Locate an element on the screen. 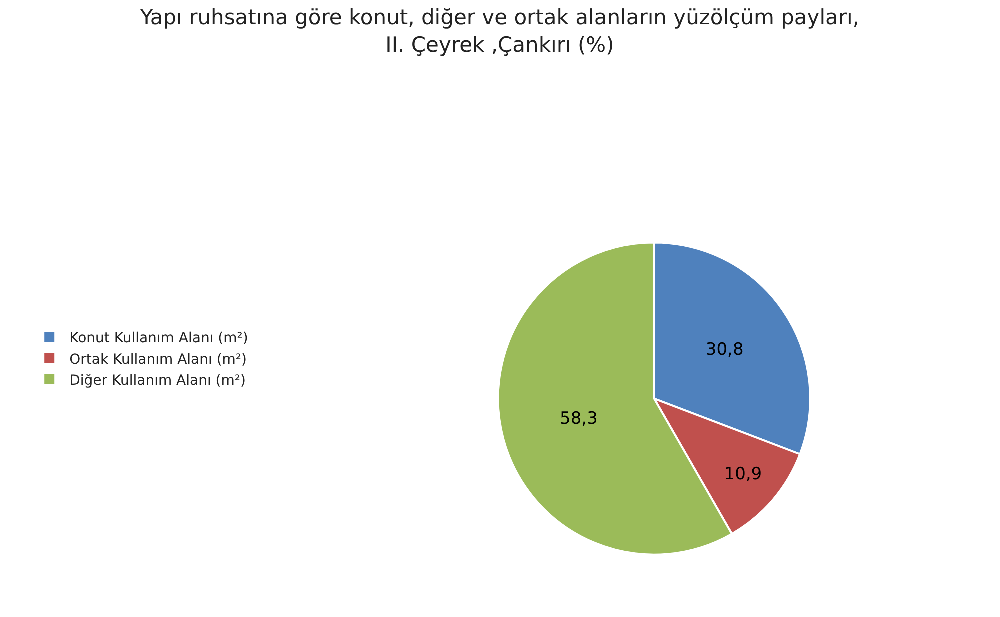 The height and width of the screenshot is (617, 1000). legend-label: Konut Kullanım Alanı (m²) is located at coordinates (159, 338).